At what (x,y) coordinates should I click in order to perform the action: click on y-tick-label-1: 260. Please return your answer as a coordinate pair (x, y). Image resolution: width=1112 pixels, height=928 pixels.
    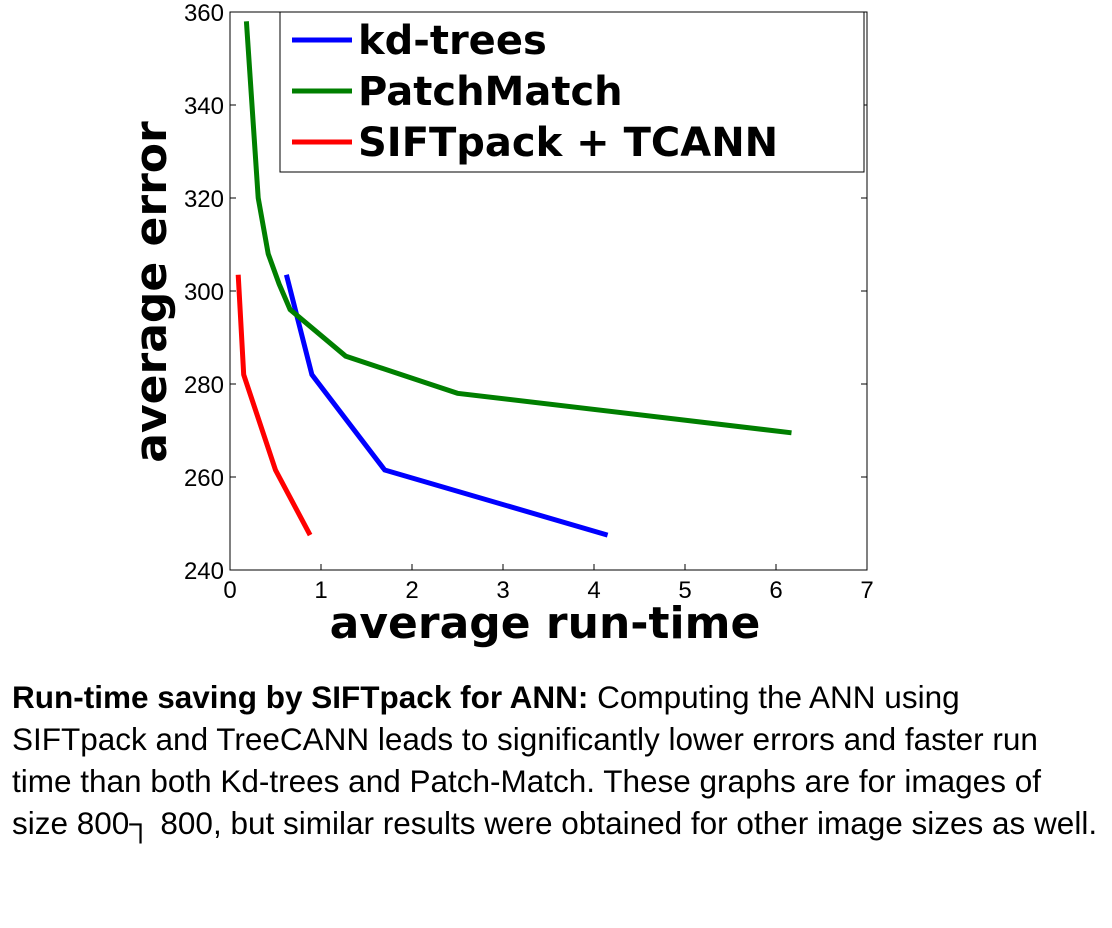
    Looking at the image, I should click on (204, 478).